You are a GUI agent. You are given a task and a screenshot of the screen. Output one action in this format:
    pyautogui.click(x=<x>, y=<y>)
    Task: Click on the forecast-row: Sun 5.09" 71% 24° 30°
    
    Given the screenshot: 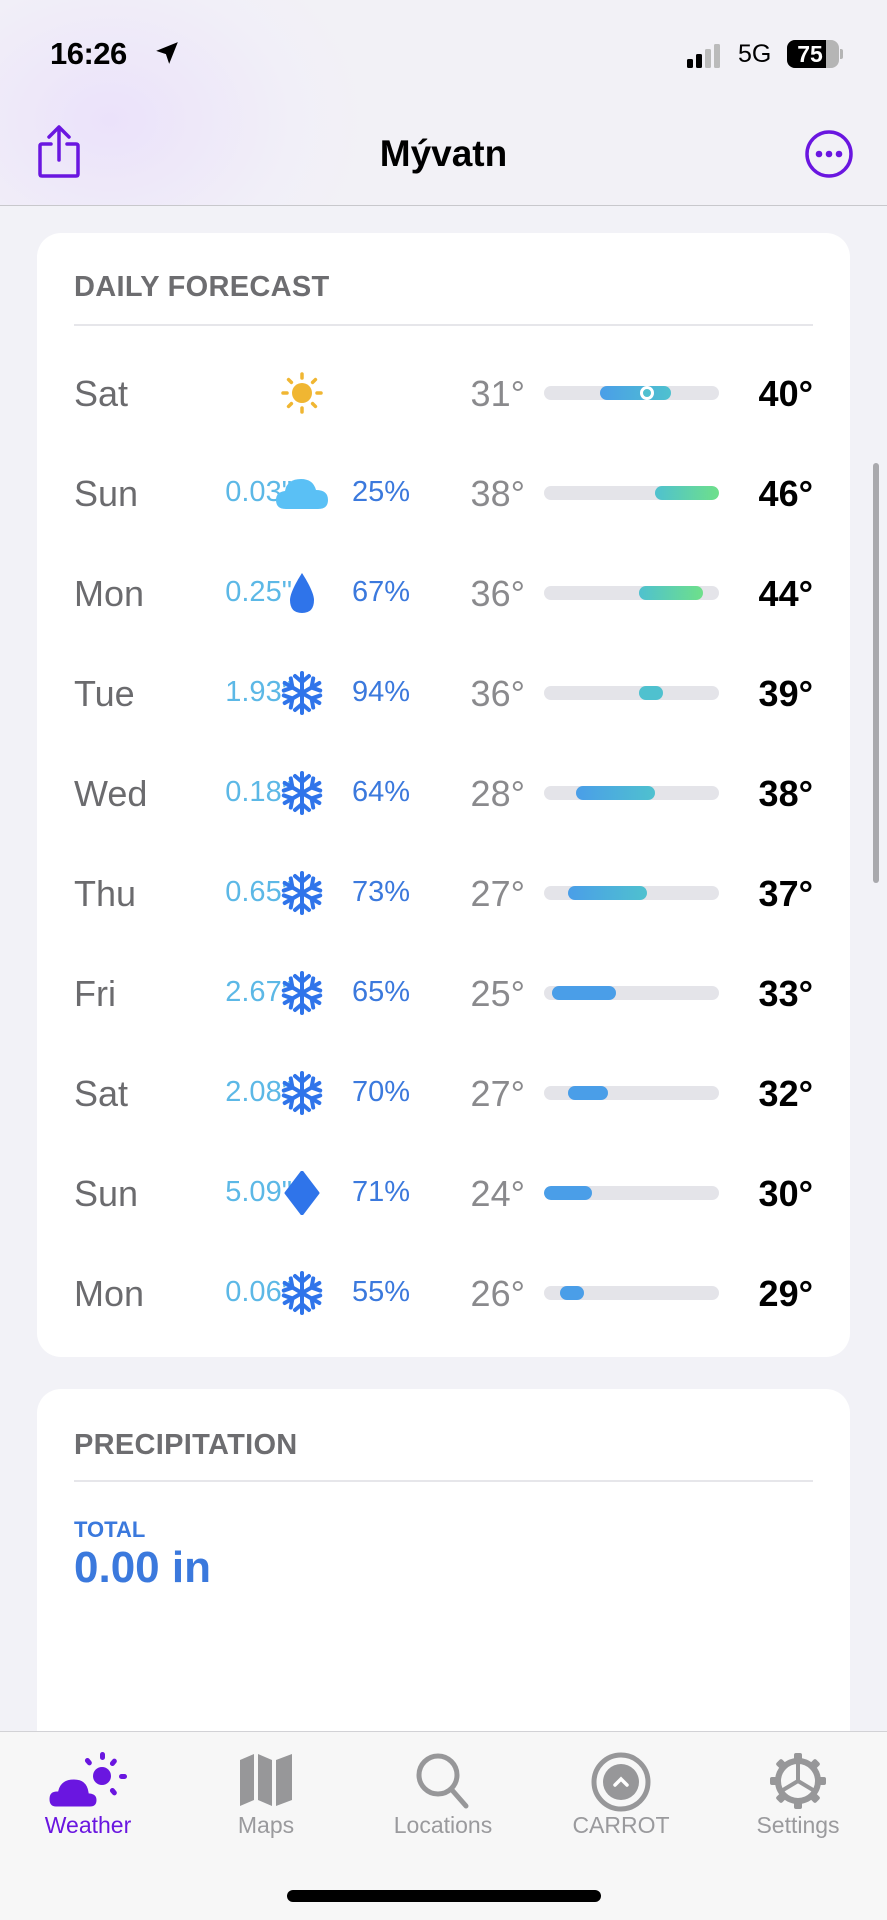 What is the action you would take?
    pyautogui.click(x=443, y=1193)
    